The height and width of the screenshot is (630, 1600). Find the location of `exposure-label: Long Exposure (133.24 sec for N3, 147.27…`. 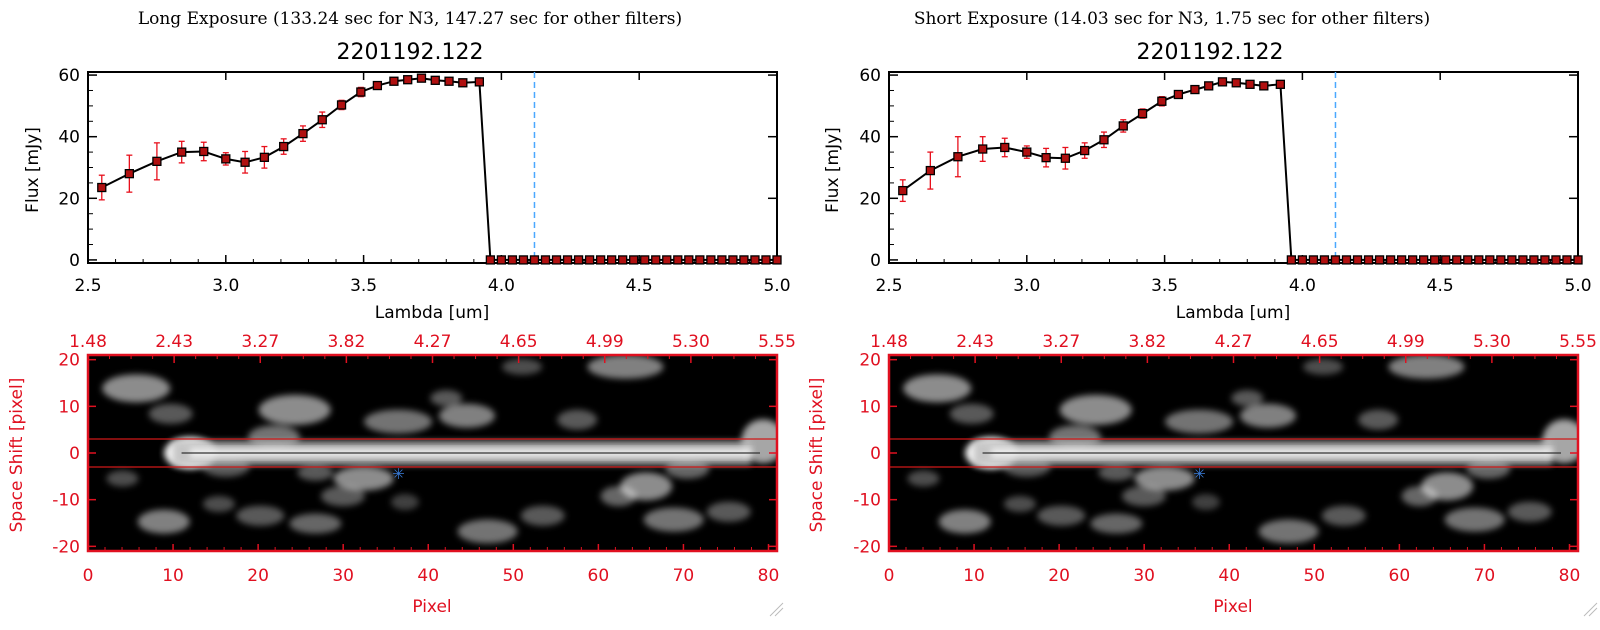

exposure-label: Long Exposure (133.24 sec for N3, 147.27… is located at coordinates (410, 19).